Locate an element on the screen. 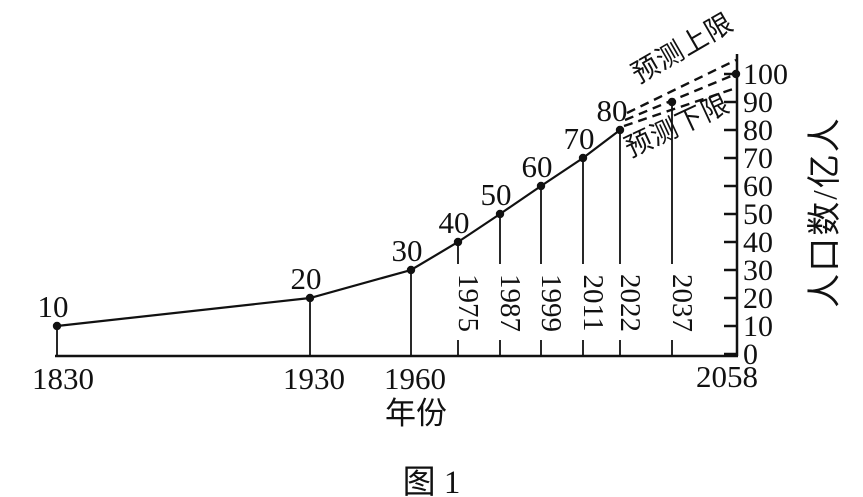  year-label-rotated: 2011 is located at coordinates (593, 303).